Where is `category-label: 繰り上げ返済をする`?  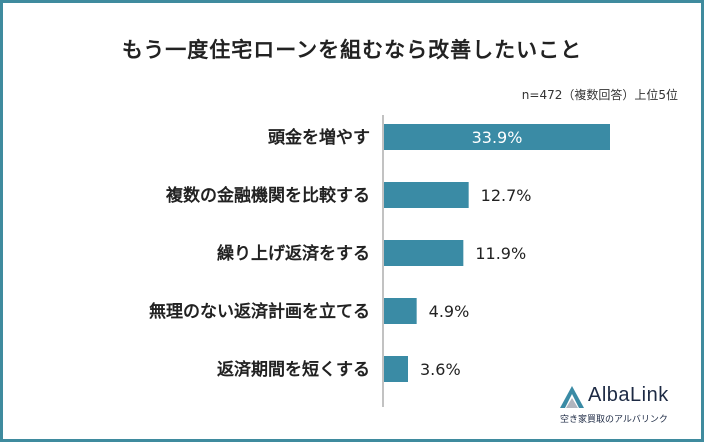
category-label: 繰り上げ返済をする is located at coordinates (293, 253).